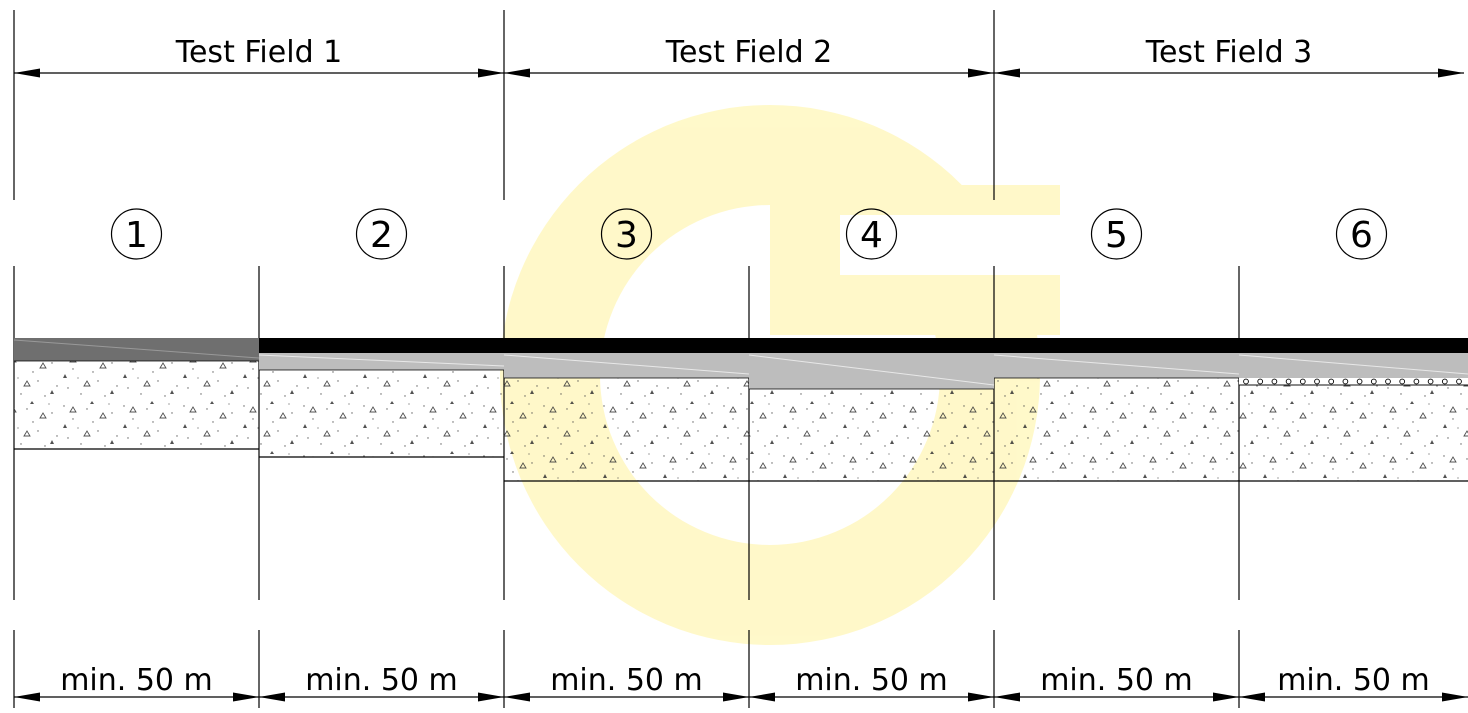 Image resolution: width=1468 pixels, height=713 pixels. I want to click on section-number-5: 5, so click(1116, 235).